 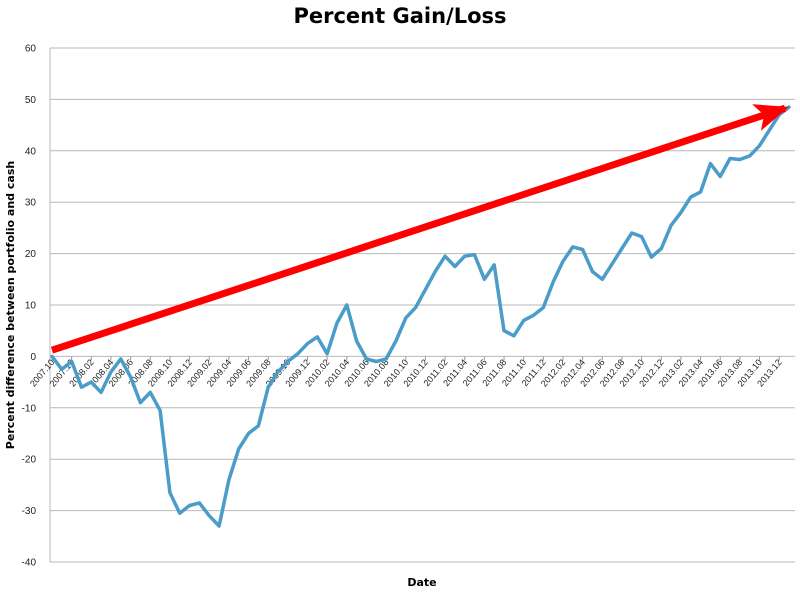 I want to click on y-tick-label: -40, so click(x=29, y=563).